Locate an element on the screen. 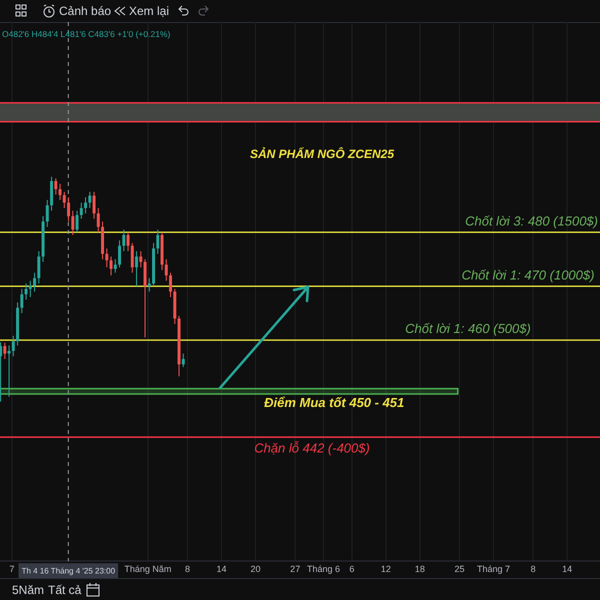 The width and height of the screenshot is (600, 600). x-tick-label: 6 is located at coordinates (351, 569).